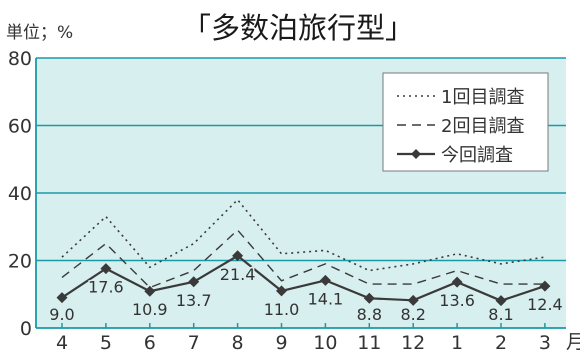  I want to click on y-axis-unit-label: 単位；%, so click(39, 33).